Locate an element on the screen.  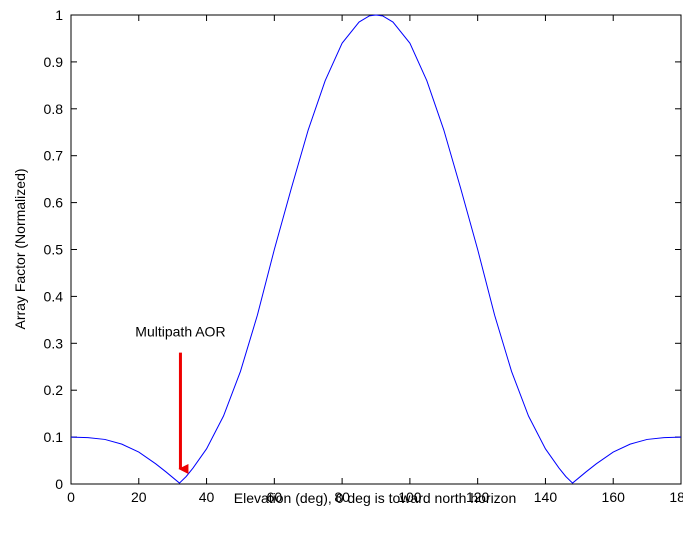
x-tick-label: 180 is located at coordinates (676, 497).